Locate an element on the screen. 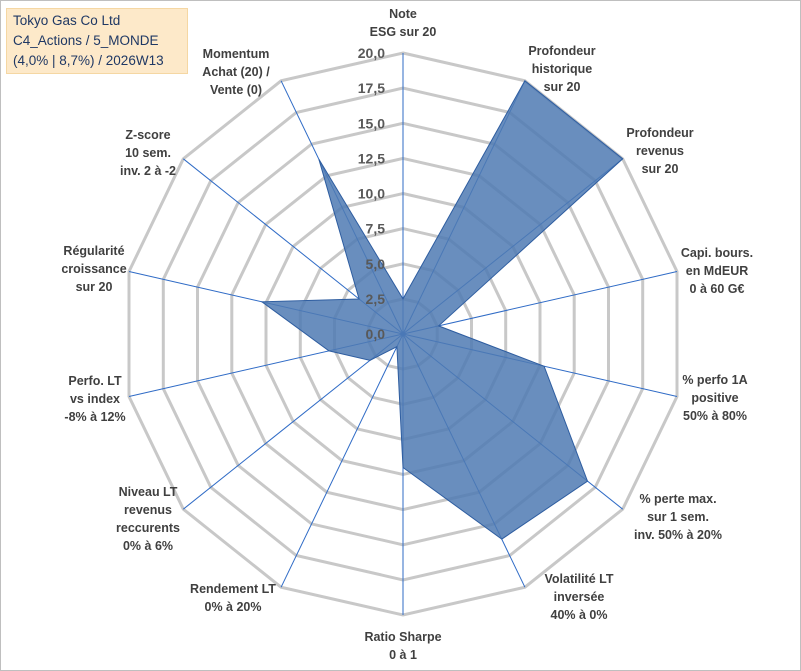 This screenshot has width=801, height=671. axis-label-7-line-1: 0 à 1 is located at coordinates (403, 655).